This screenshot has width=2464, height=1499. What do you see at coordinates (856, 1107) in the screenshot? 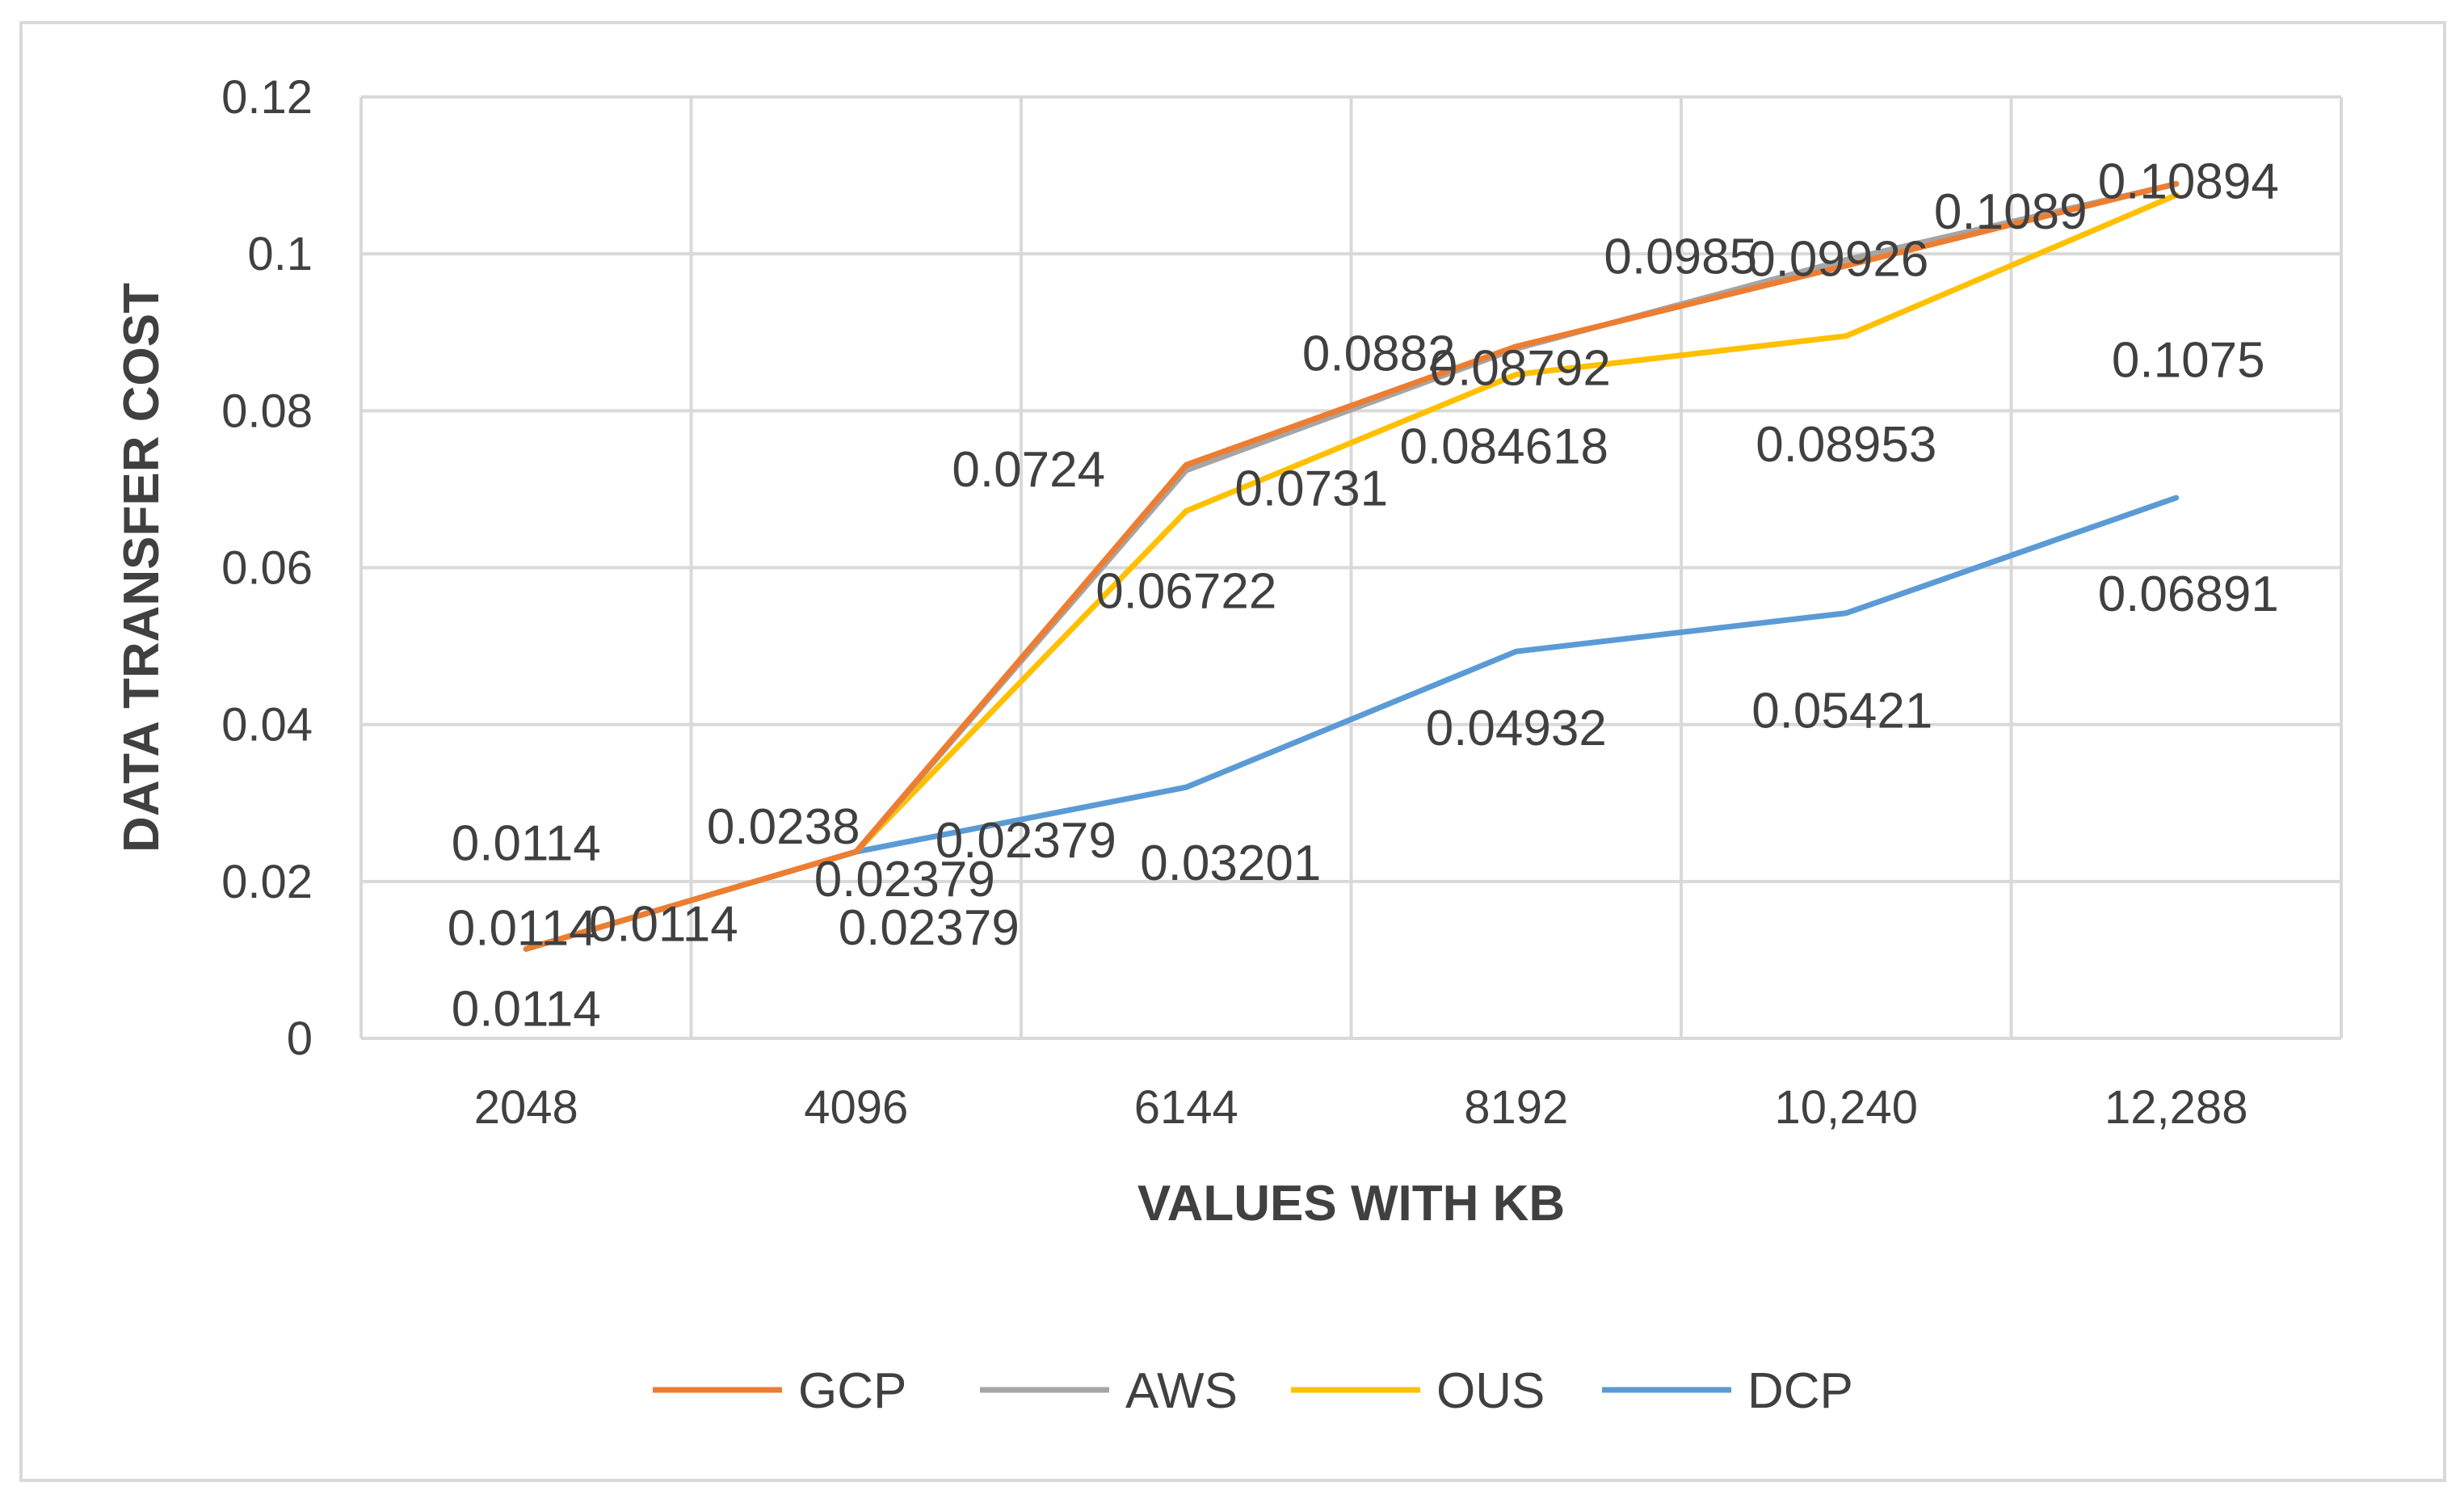
I see `x-tick-label: 4096` at bounding box center [856, 1107].